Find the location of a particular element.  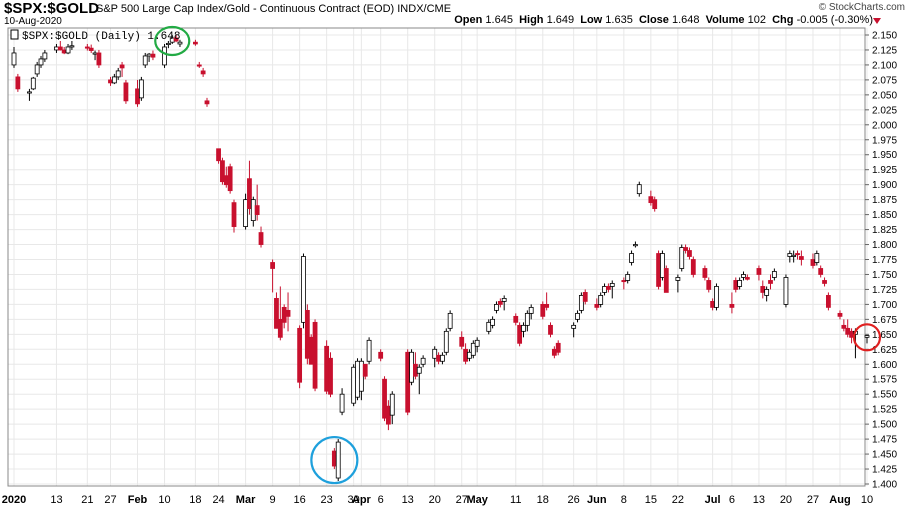

x-tick-label: Jul is located at coordinates (713, 500).